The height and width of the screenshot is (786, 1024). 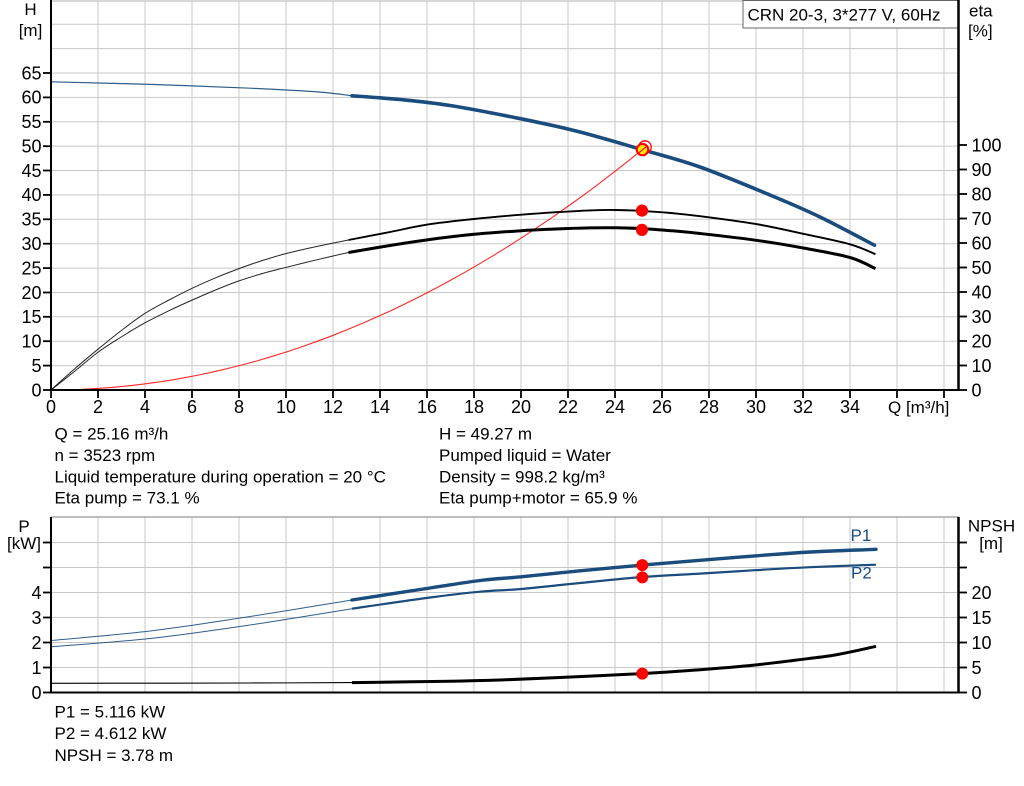 I want to click on svg-text: 18, so click(x=474, y=407).